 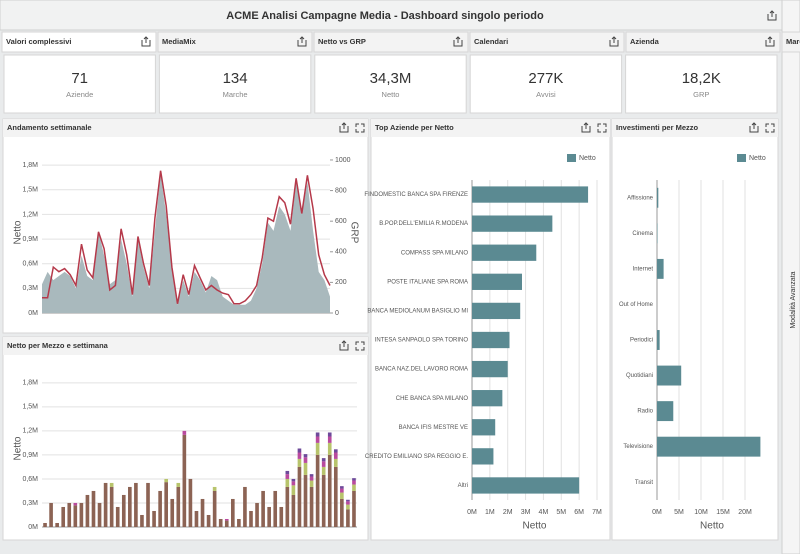 What do you see at coordinates (526, 512) in the screenshot?
I see `x-tick-label: 3M` at bounding box center [526, 512].